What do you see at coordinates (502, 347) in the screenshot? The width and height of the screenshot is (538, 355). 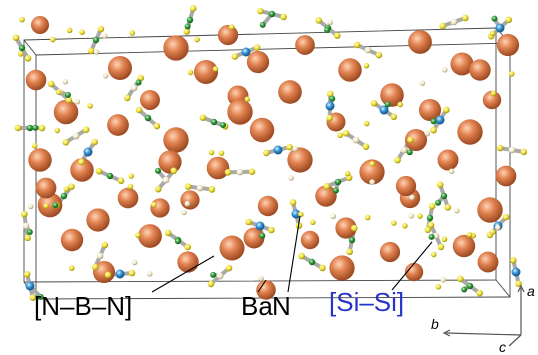 I see `axis-label-c: c` at bounding box center [502, 347].